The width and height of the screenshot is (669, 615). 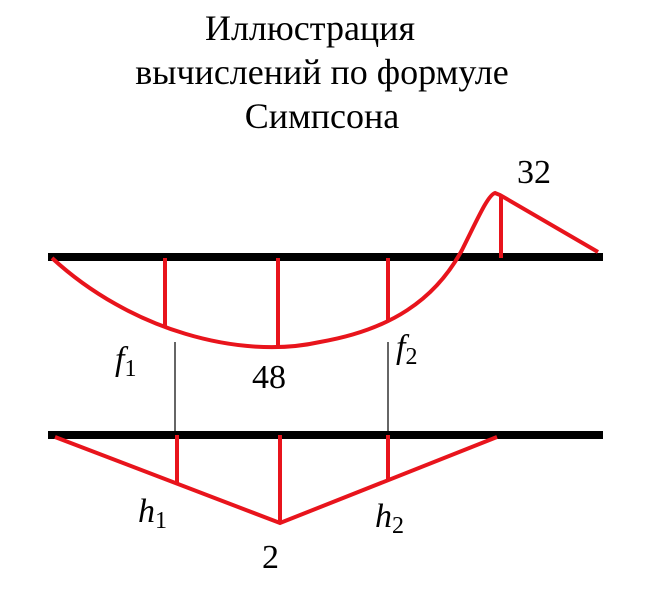 What do you see at coordinates (321, 72) in the screenshot?
I see `title-line: вычислений по формуле` at bounding box center [321, 72].